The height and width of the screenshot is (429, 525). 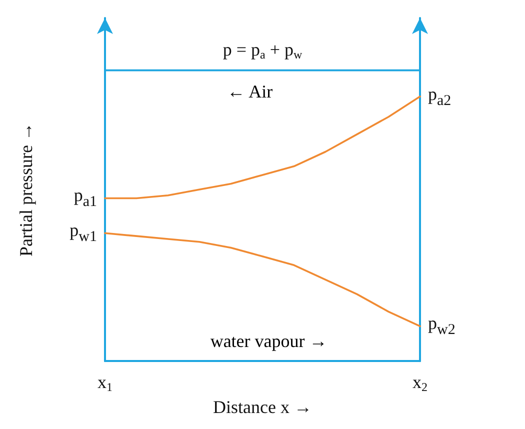 I want to click on annotation: p$_{w2}$, so click(x=442, y=325).